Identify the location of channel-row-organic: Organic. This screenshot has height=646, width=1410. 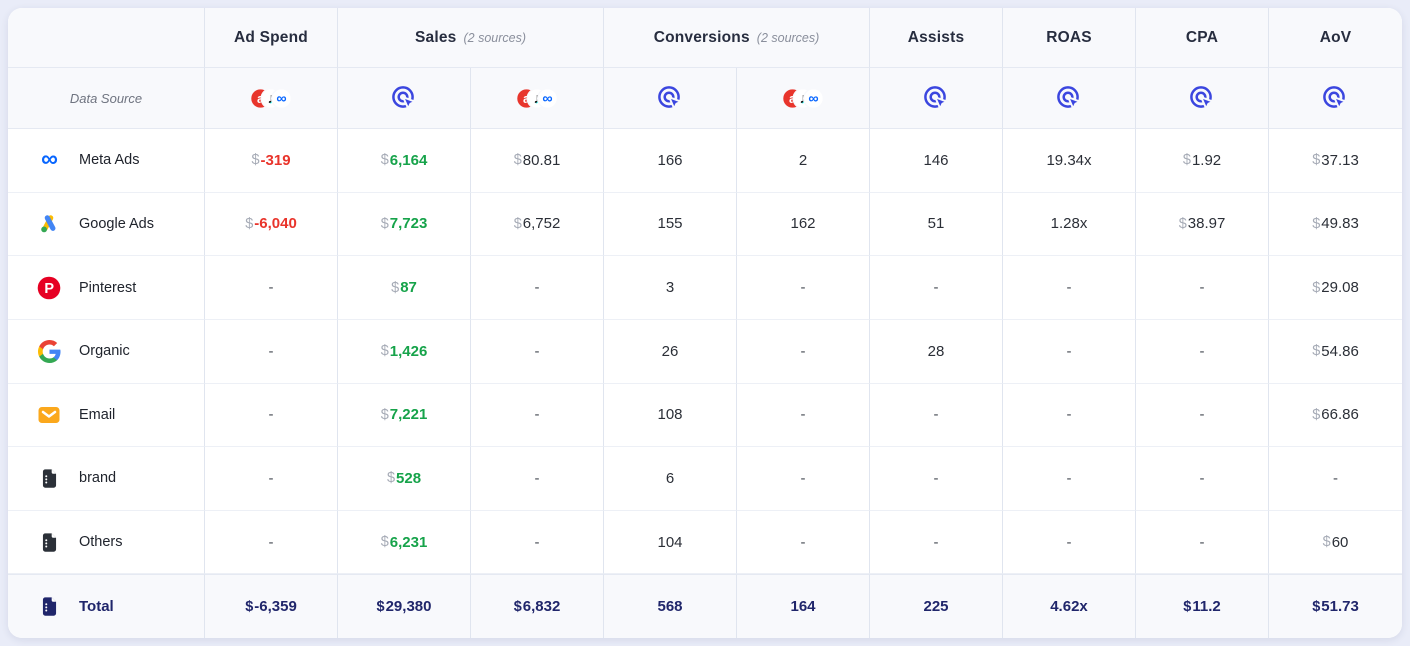
(106, 351).